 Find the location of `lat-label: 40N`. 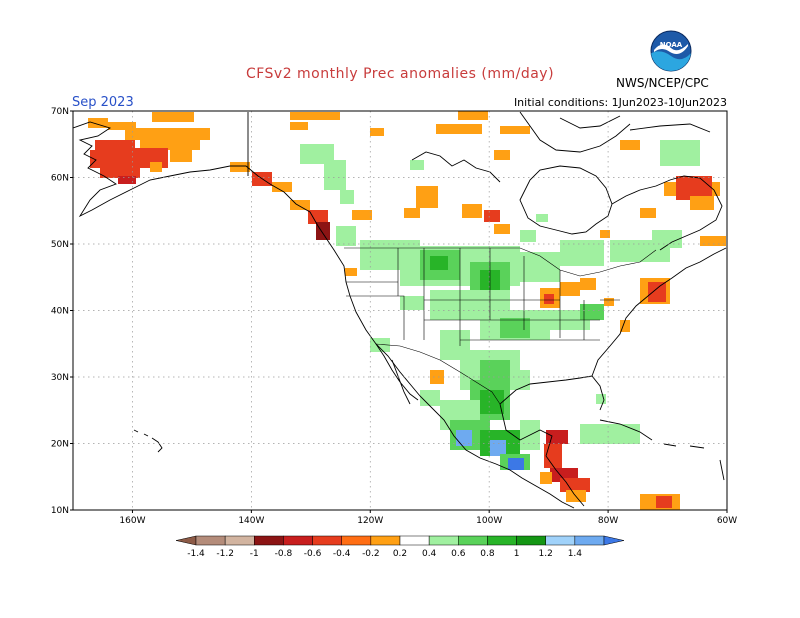

lat-label: 40N is located at coordinates (60, 312).